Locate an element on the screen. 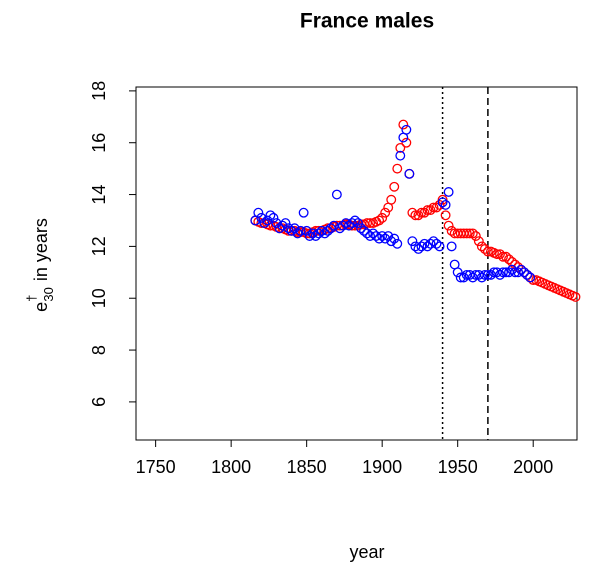  y-label-sub: 30 is located at coordinates (48, 294).